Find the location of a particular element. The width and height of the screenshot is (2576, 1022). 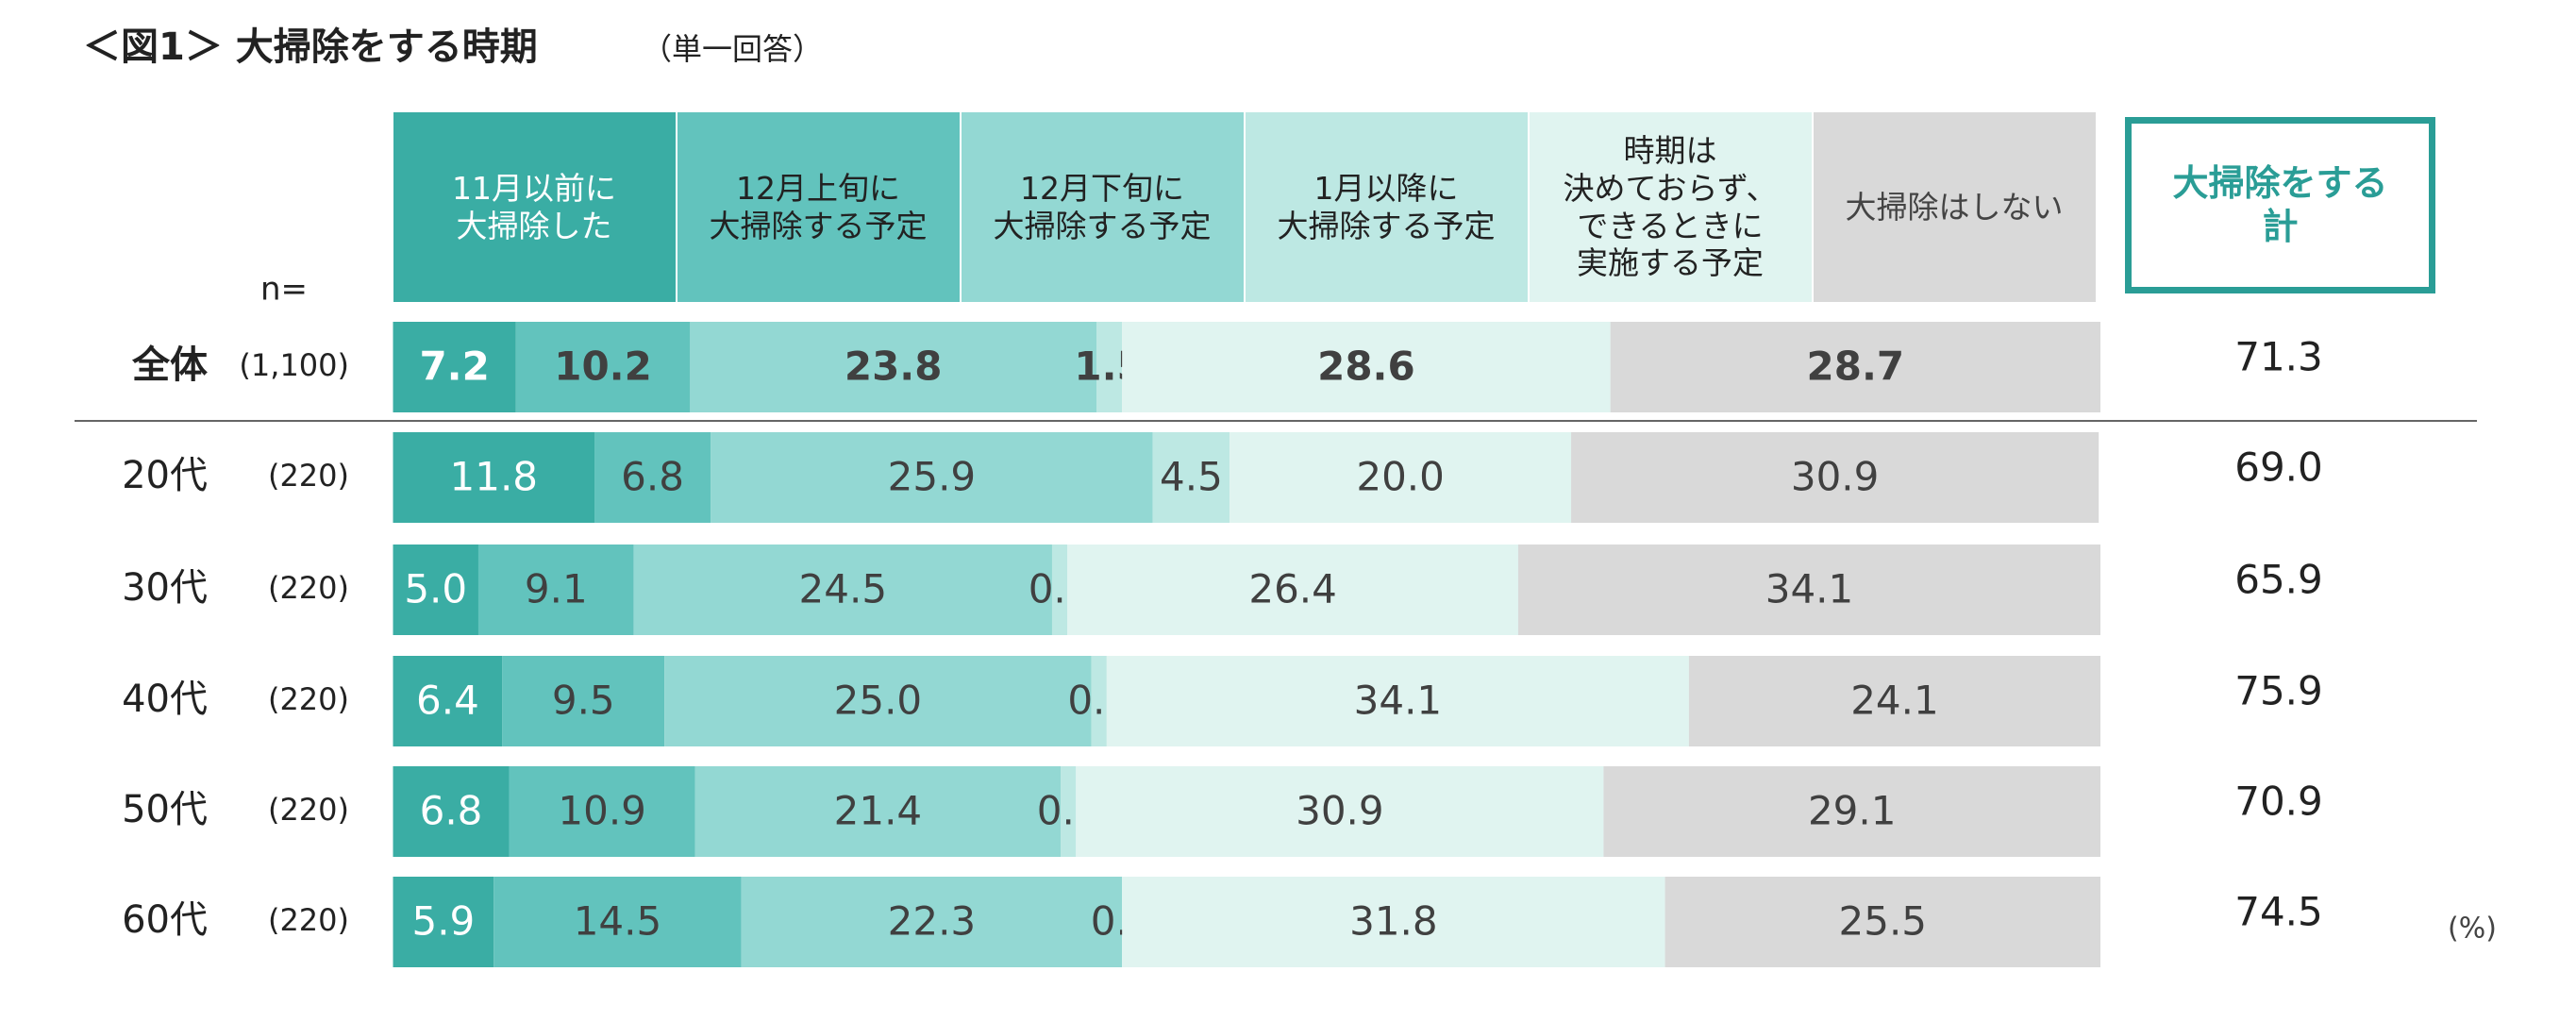

value-label: 29.1 is located at coordinates (1852, 811).